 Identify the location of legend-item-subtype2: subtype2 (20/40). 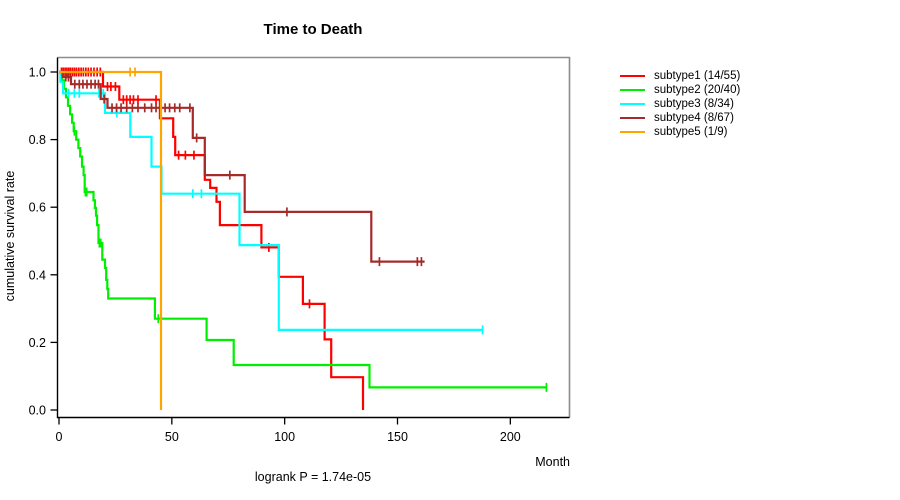
(680, 90).